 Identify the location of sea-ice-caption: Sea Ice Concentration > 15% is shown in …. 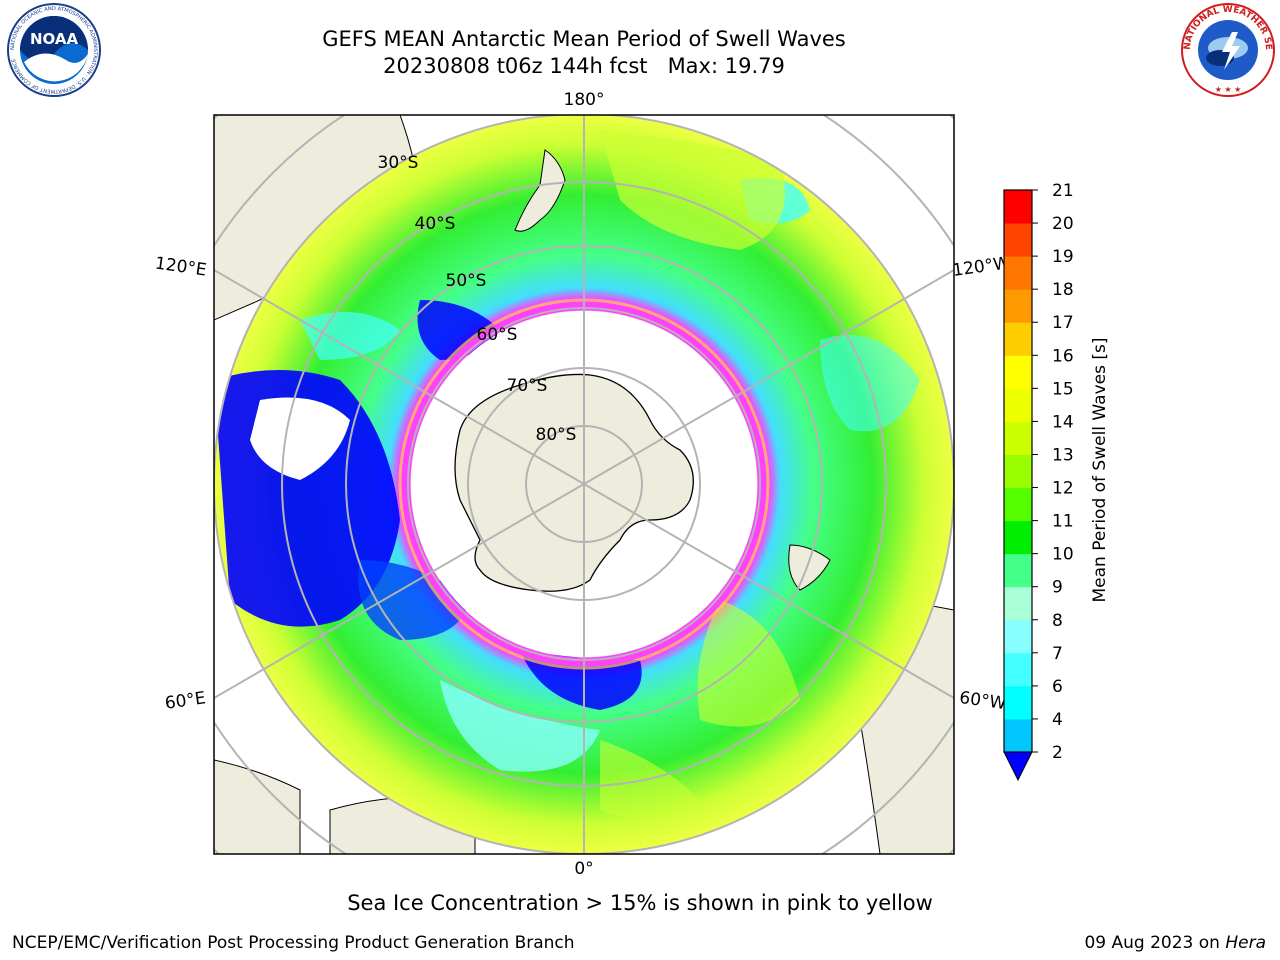
(640, 903).